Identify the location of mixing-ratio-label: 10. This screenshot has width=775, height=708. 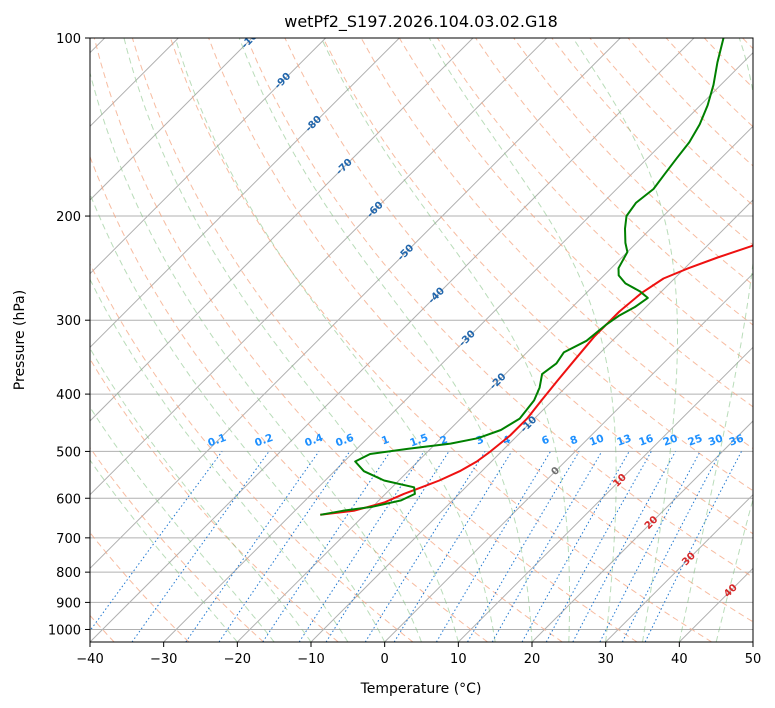
(597, 440).